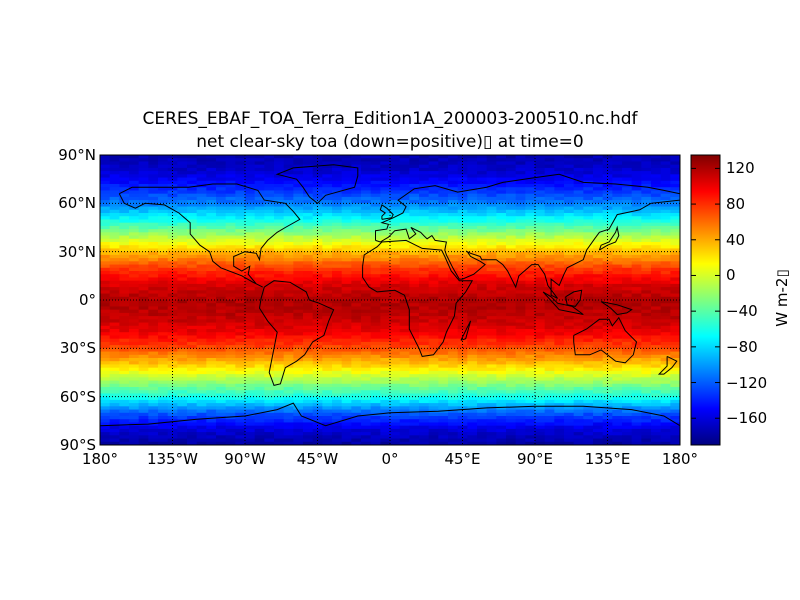 The image size is (800, 600). Describe the element at coordinates (667, 365) in the screenshot. I see `coastline-new-zealand` at that location.